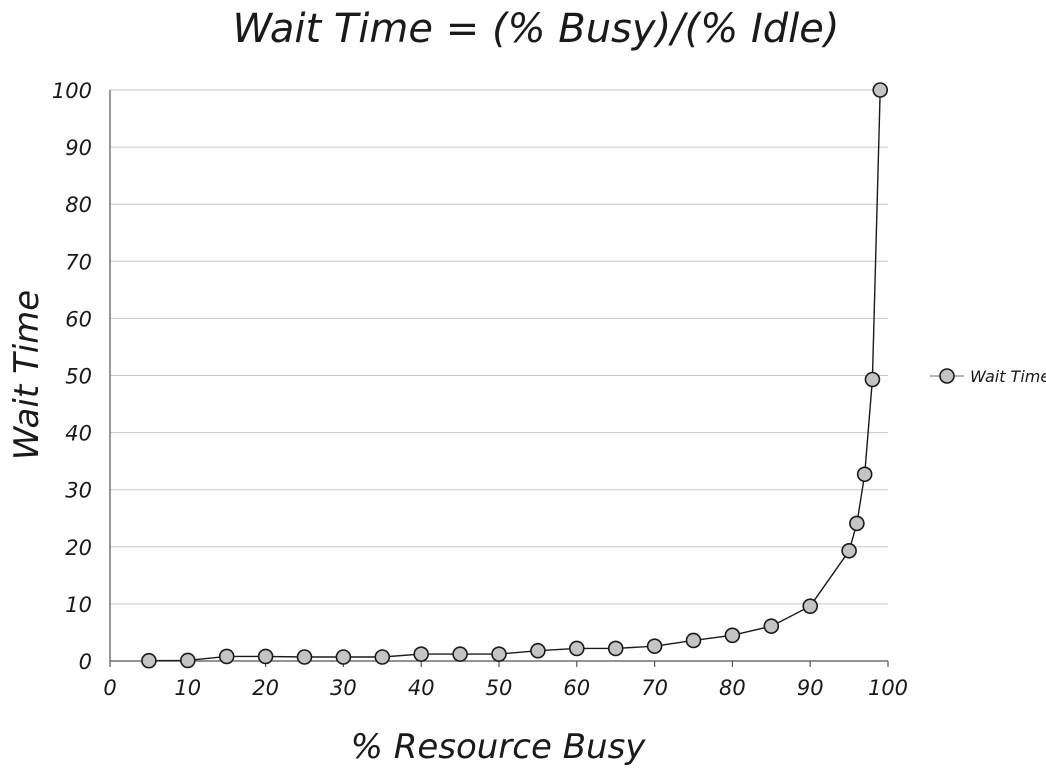  What do you see at coordinates (732, 688) in the screenshot?
I see `x-tick-label: 80` at bounding box center [732, 688].